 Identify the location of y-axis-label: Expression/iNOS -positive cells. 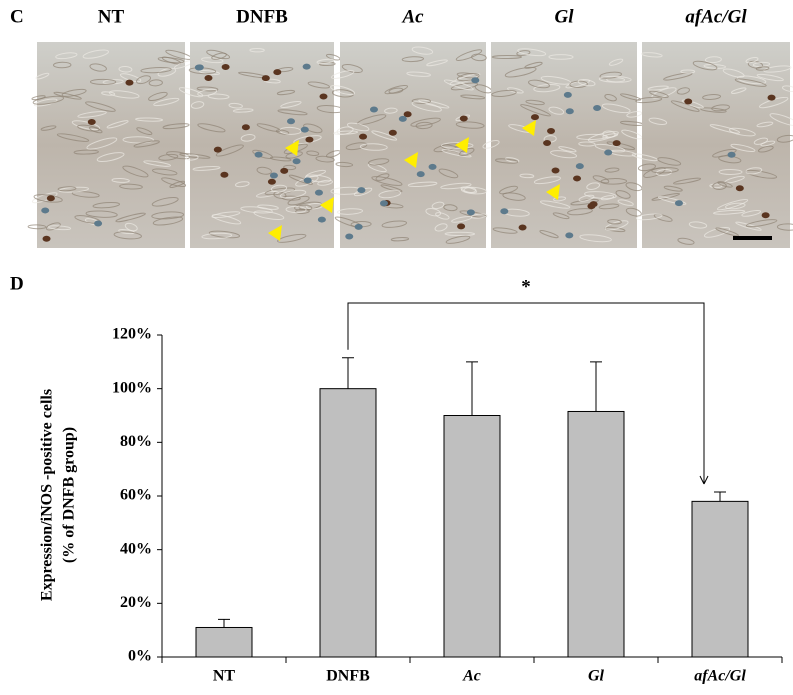
(47, 495).